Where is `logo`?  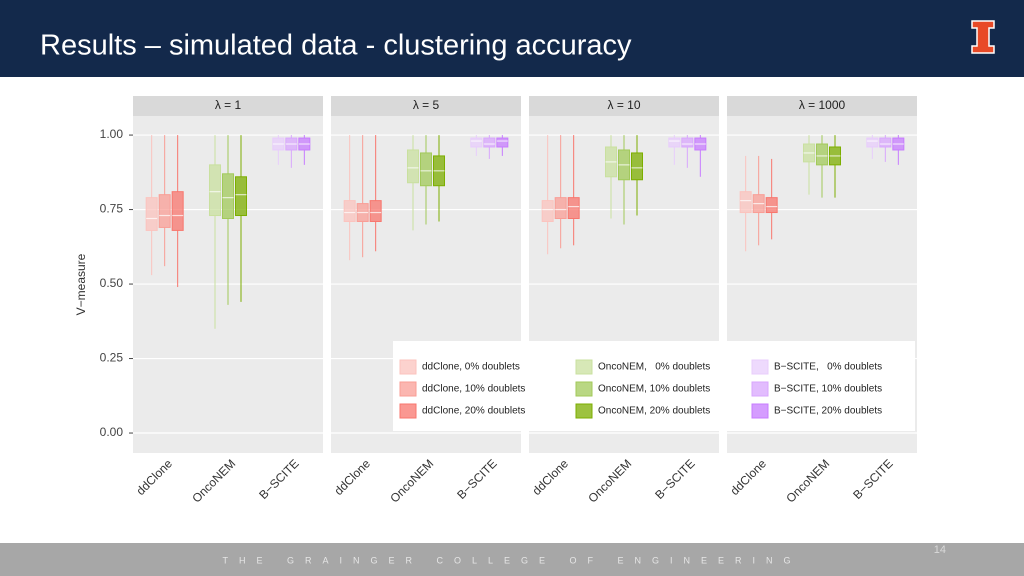
logo is located at coordinates (983, 37).